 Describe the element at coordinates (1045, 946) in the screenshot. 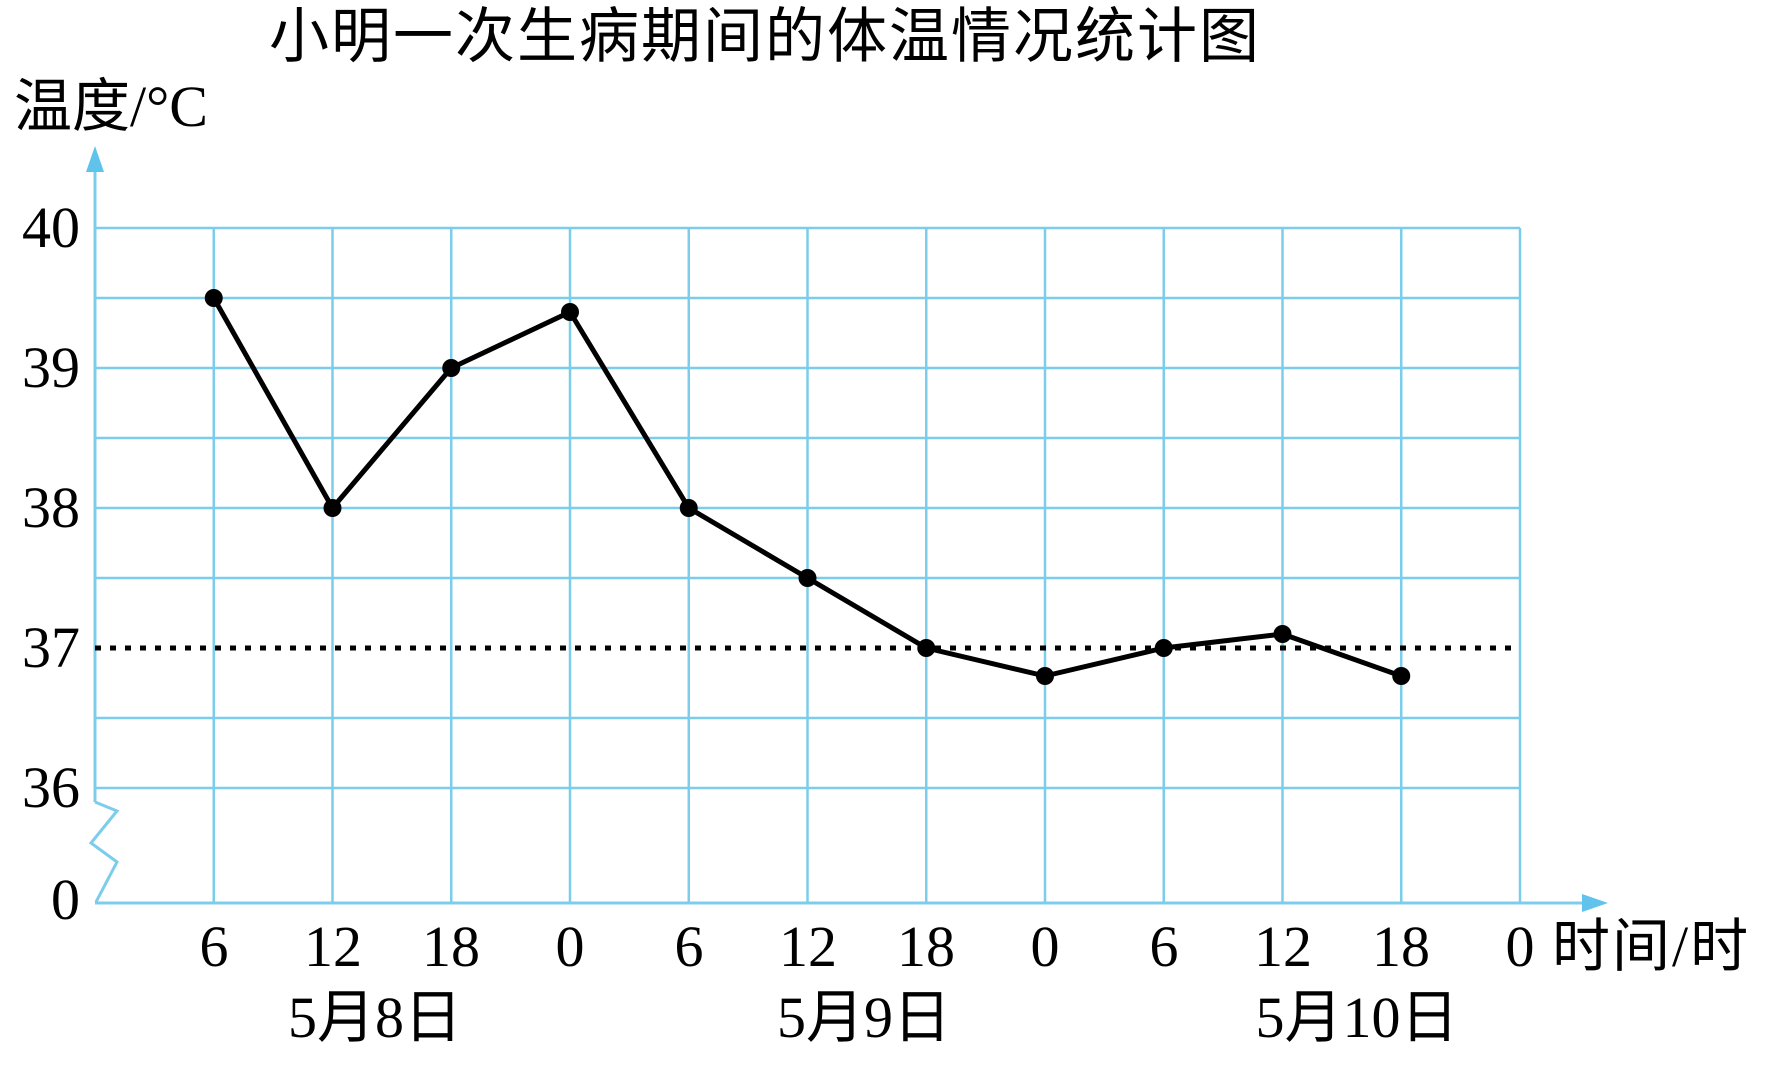

I see `x-tick-8: 0` at that location.